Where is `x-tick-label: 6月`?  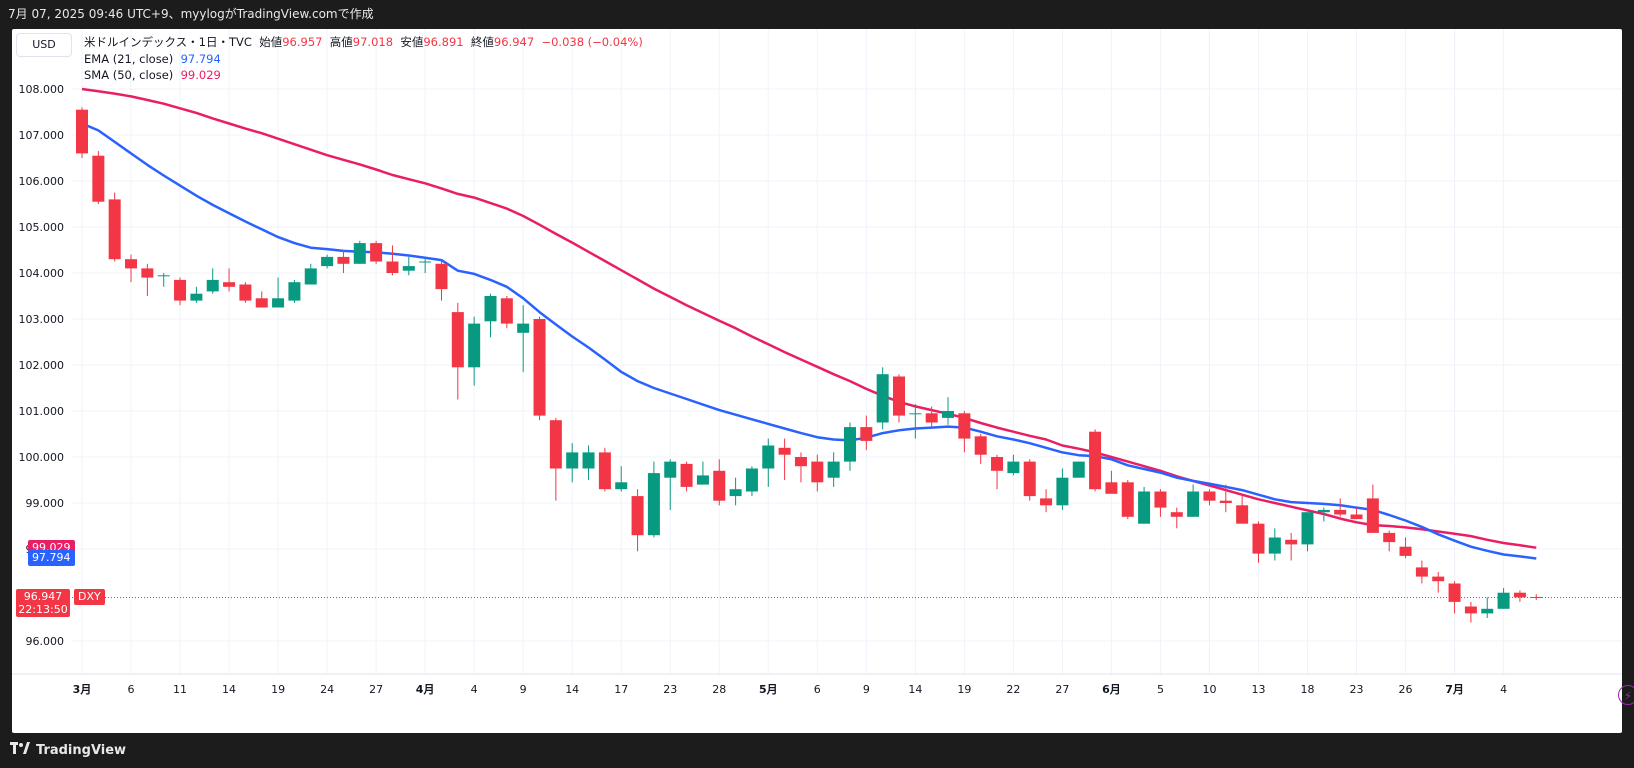
x-tick-label: 6月 is located at coordinates (1111, 689).